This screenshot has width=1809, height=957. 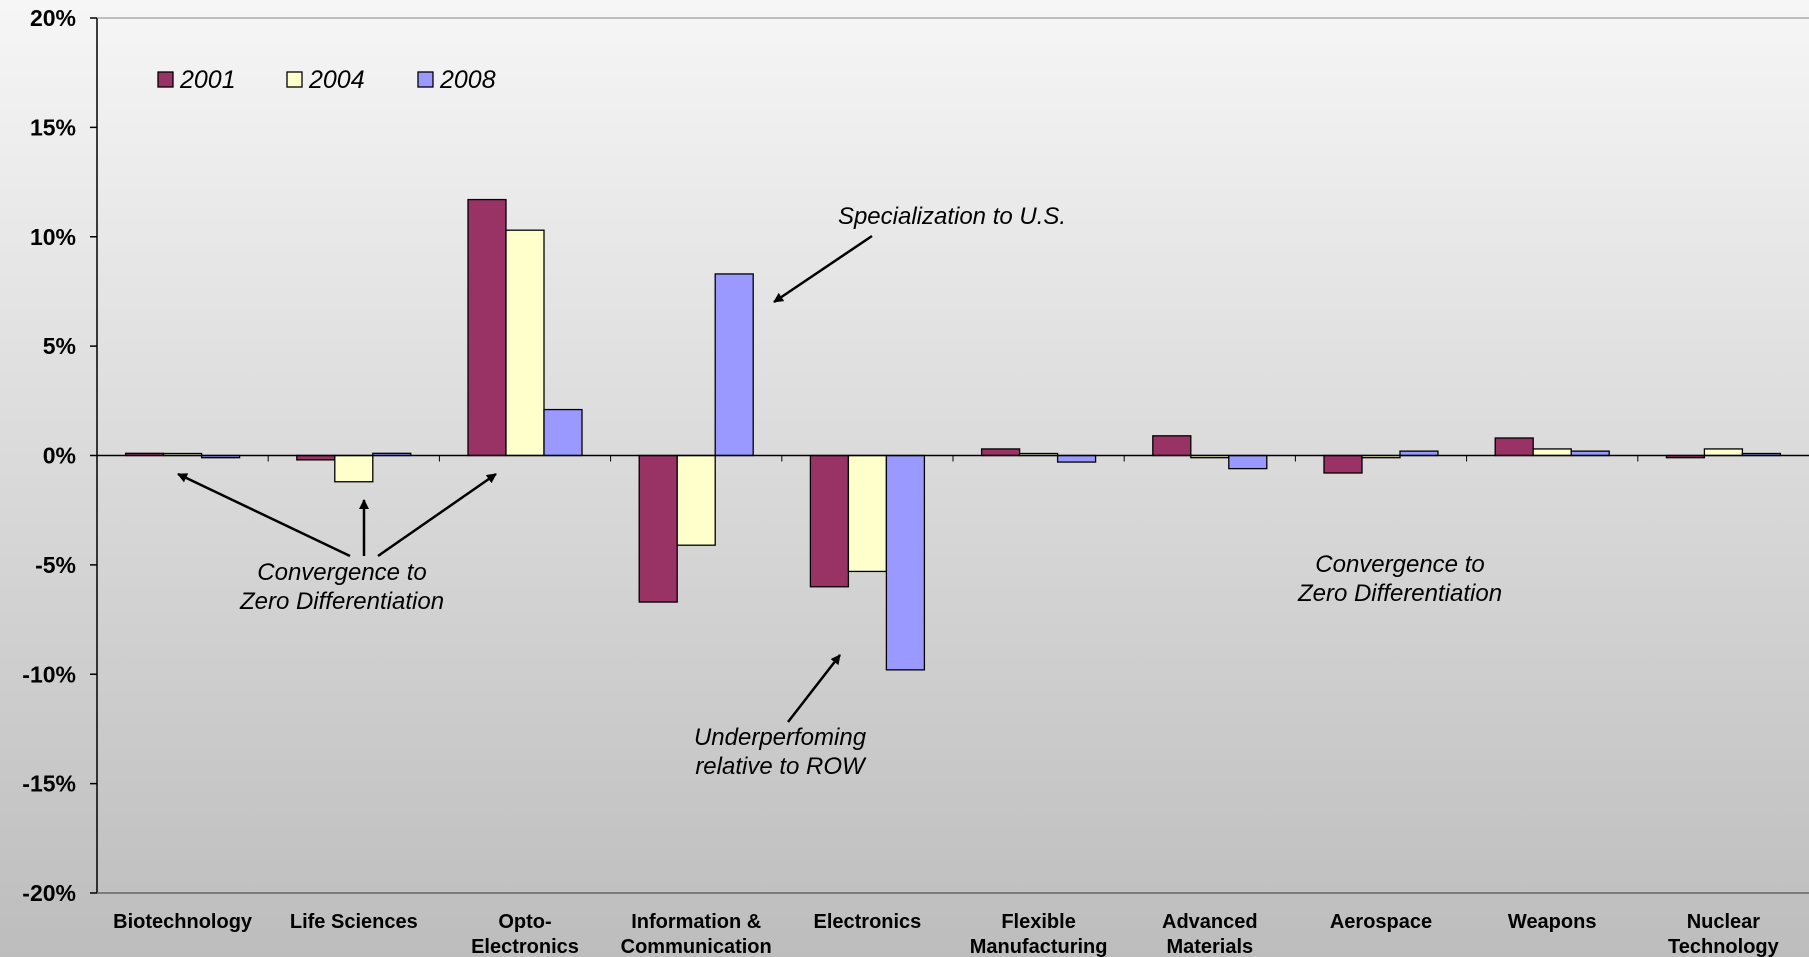 What do you see at coordinates (1724, 922) in the screenshot?
I see `x-tick-label-line: Nuclear` at bounding box center [1724, 922].